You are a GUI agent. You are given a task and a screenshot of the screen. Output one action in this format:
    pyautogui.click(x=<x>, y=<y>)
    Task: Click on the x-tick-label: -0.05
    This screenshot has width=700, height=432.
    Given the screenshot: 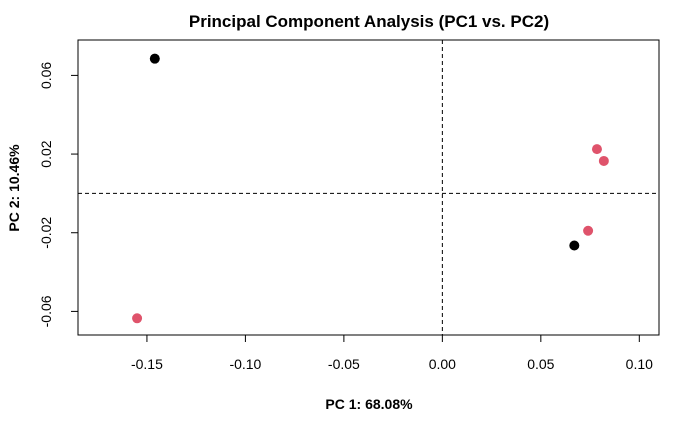 What is the action you would take?
    pyautogui.click(x=344, y=364)
    